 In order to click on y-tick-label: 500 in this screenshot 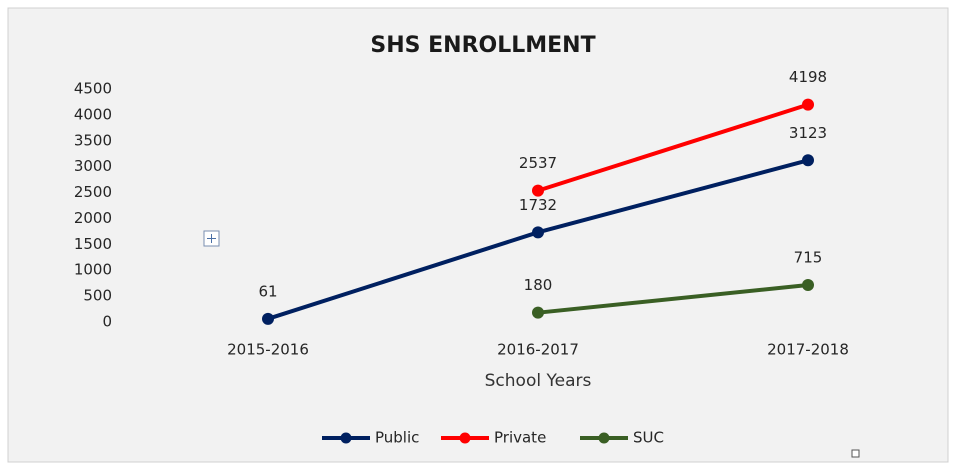, I will do `click(97, 296)`.